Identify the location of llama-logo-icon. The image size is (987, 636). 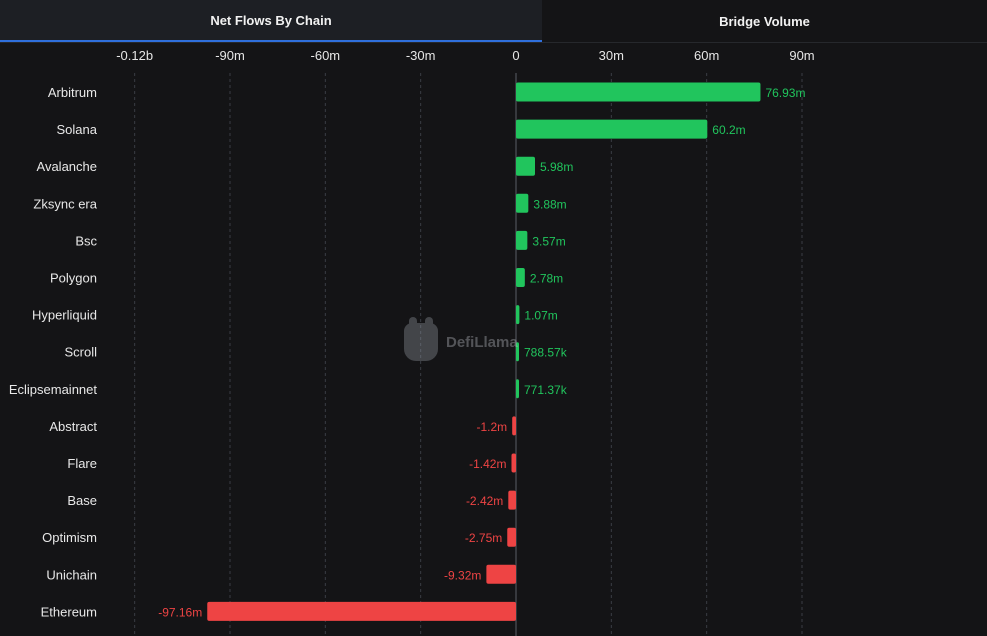
(421, 339).